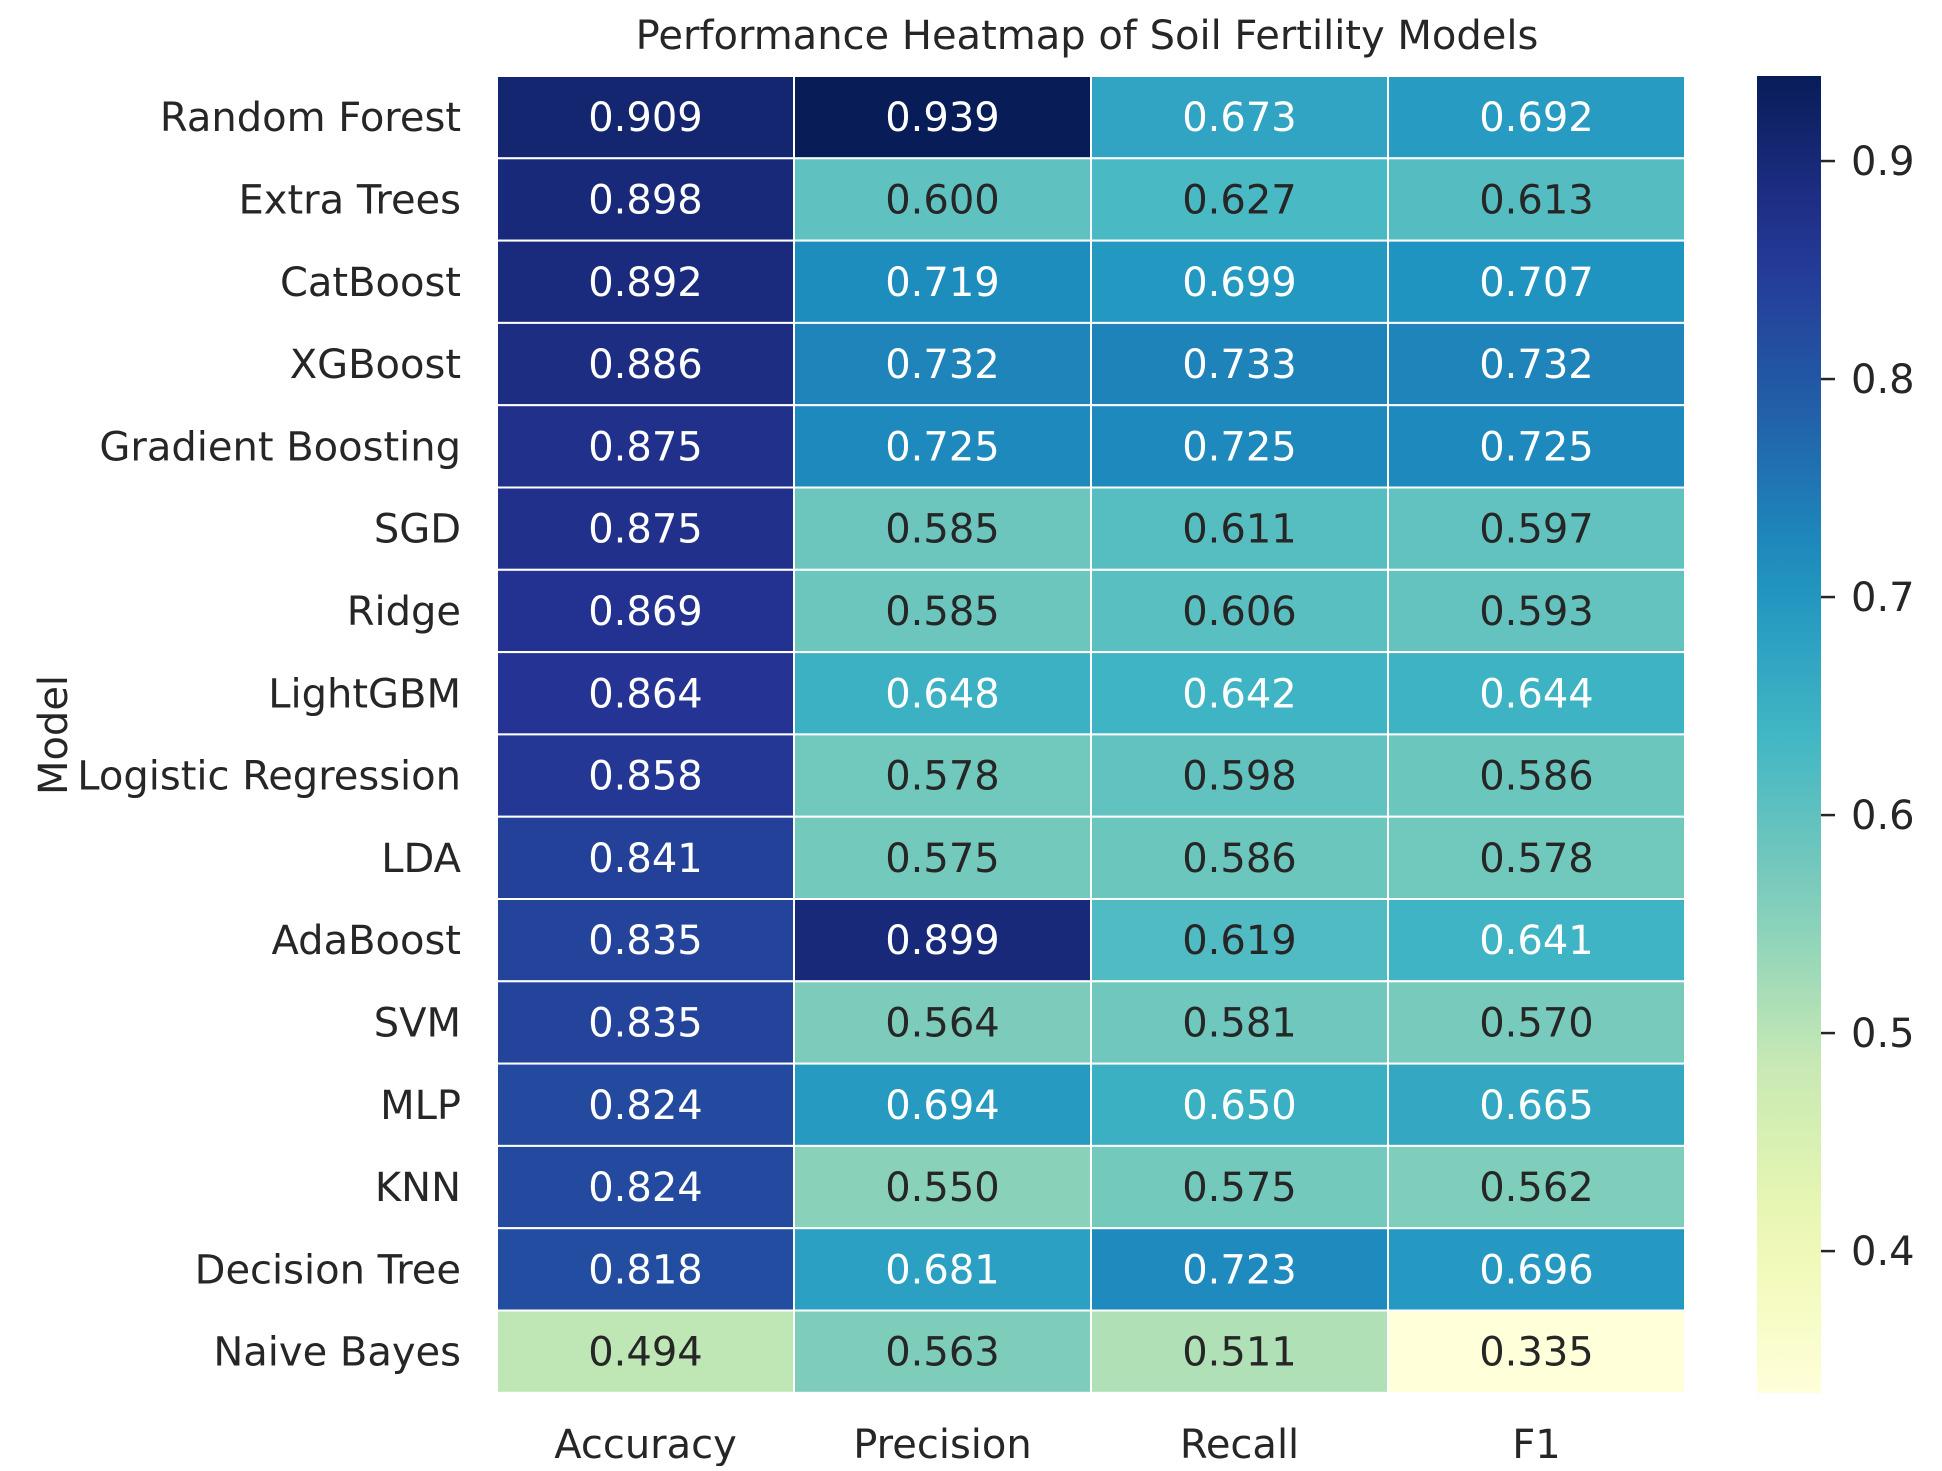  What do you see at coordinates (420, 1106) in the screenshot?
I see `row-label: MLP` at bounding box center [420, 1106].